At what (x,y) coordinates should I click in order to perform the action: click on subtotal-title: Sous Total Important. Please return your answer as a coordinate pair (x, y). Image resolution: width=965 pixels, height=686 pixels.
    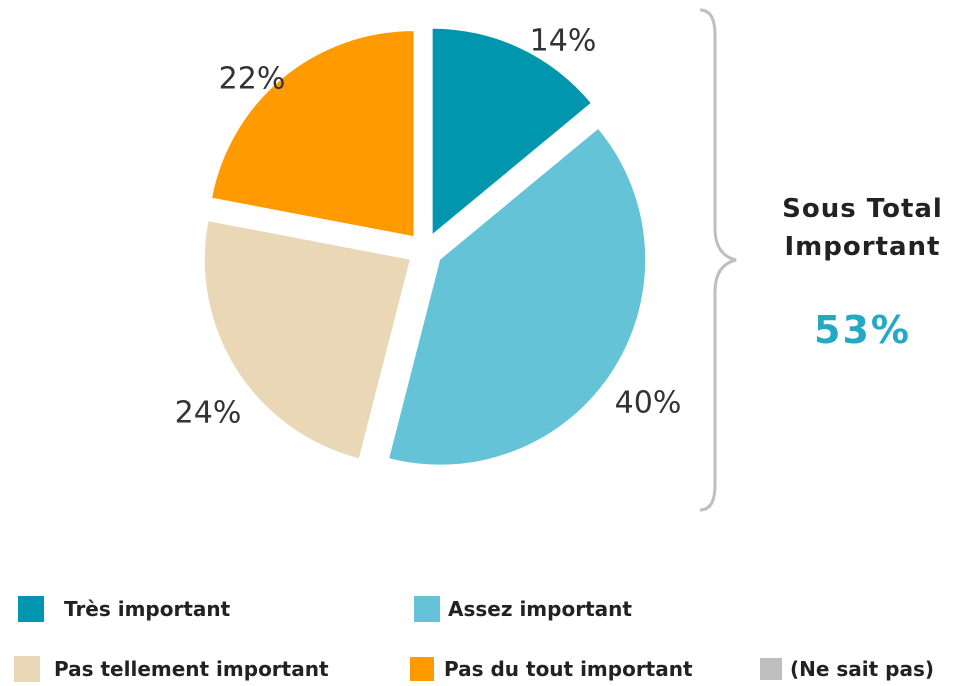
    Looking at the image, I should click on (862, 228).